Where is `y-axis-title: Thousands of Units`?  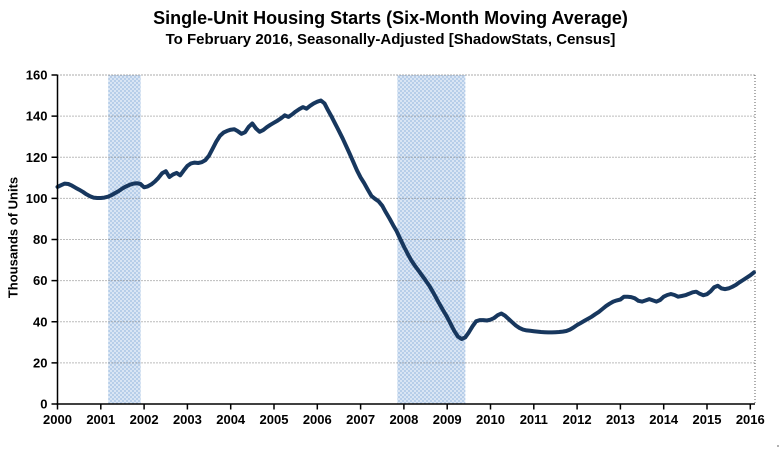 y-axis-title: Thousands of Units is located at coordinates (13, 237).